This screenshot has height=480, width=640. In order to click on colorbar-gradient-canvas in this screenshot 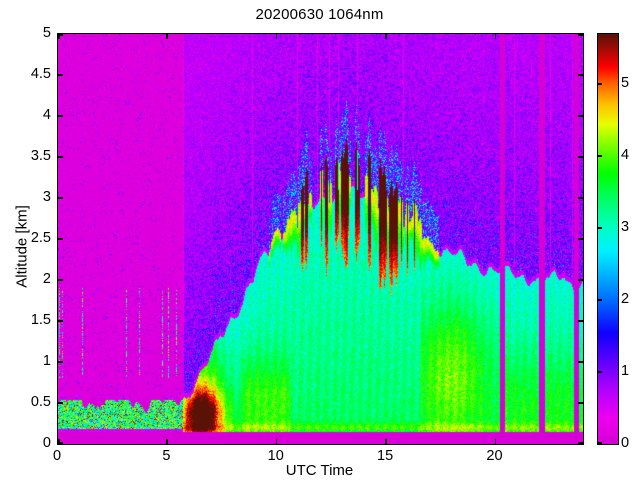, I will do `click(608, 239)`.